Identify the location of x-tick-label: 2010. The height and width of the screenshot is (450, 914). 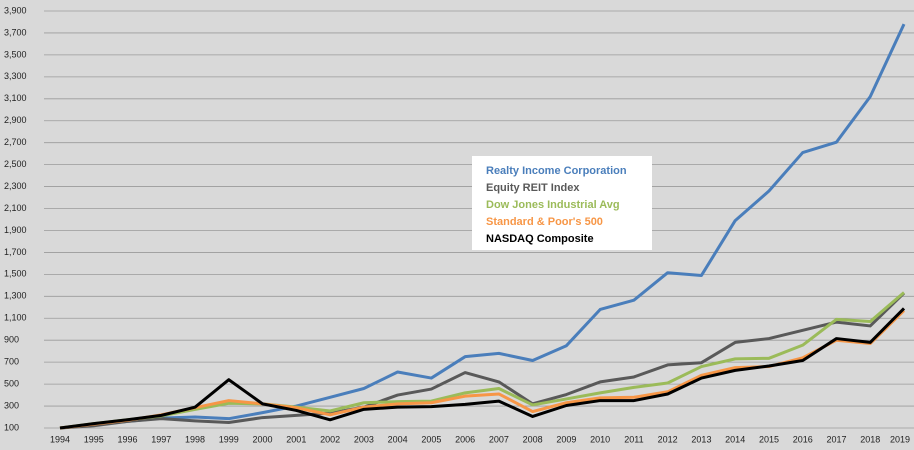
(600, 439).